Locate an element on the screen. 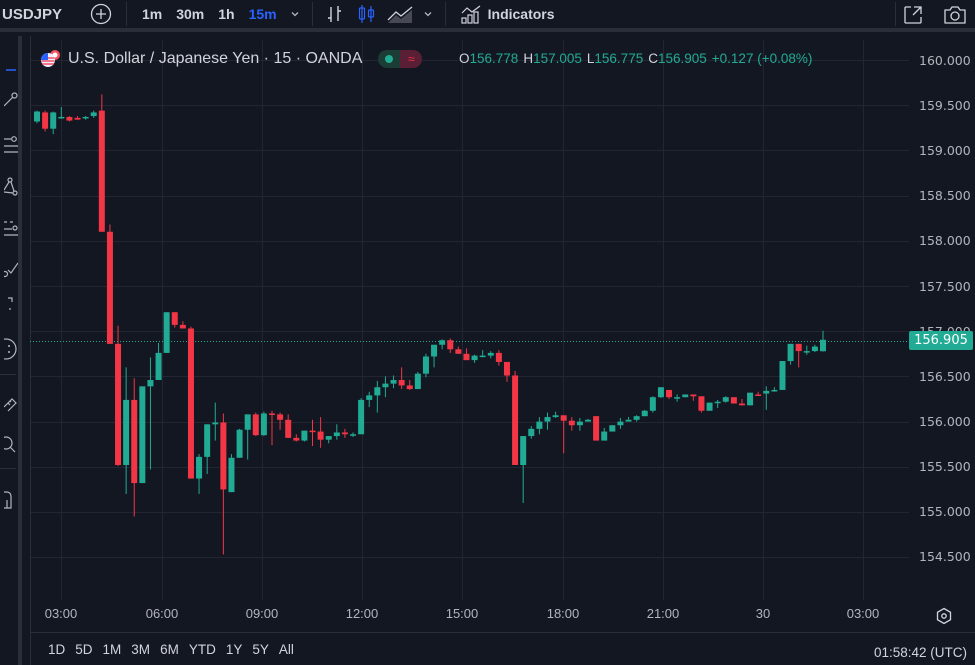 The width and height of the screenshot is (975, 665). magnet-lock-icon is located at coordinates (8, 500).